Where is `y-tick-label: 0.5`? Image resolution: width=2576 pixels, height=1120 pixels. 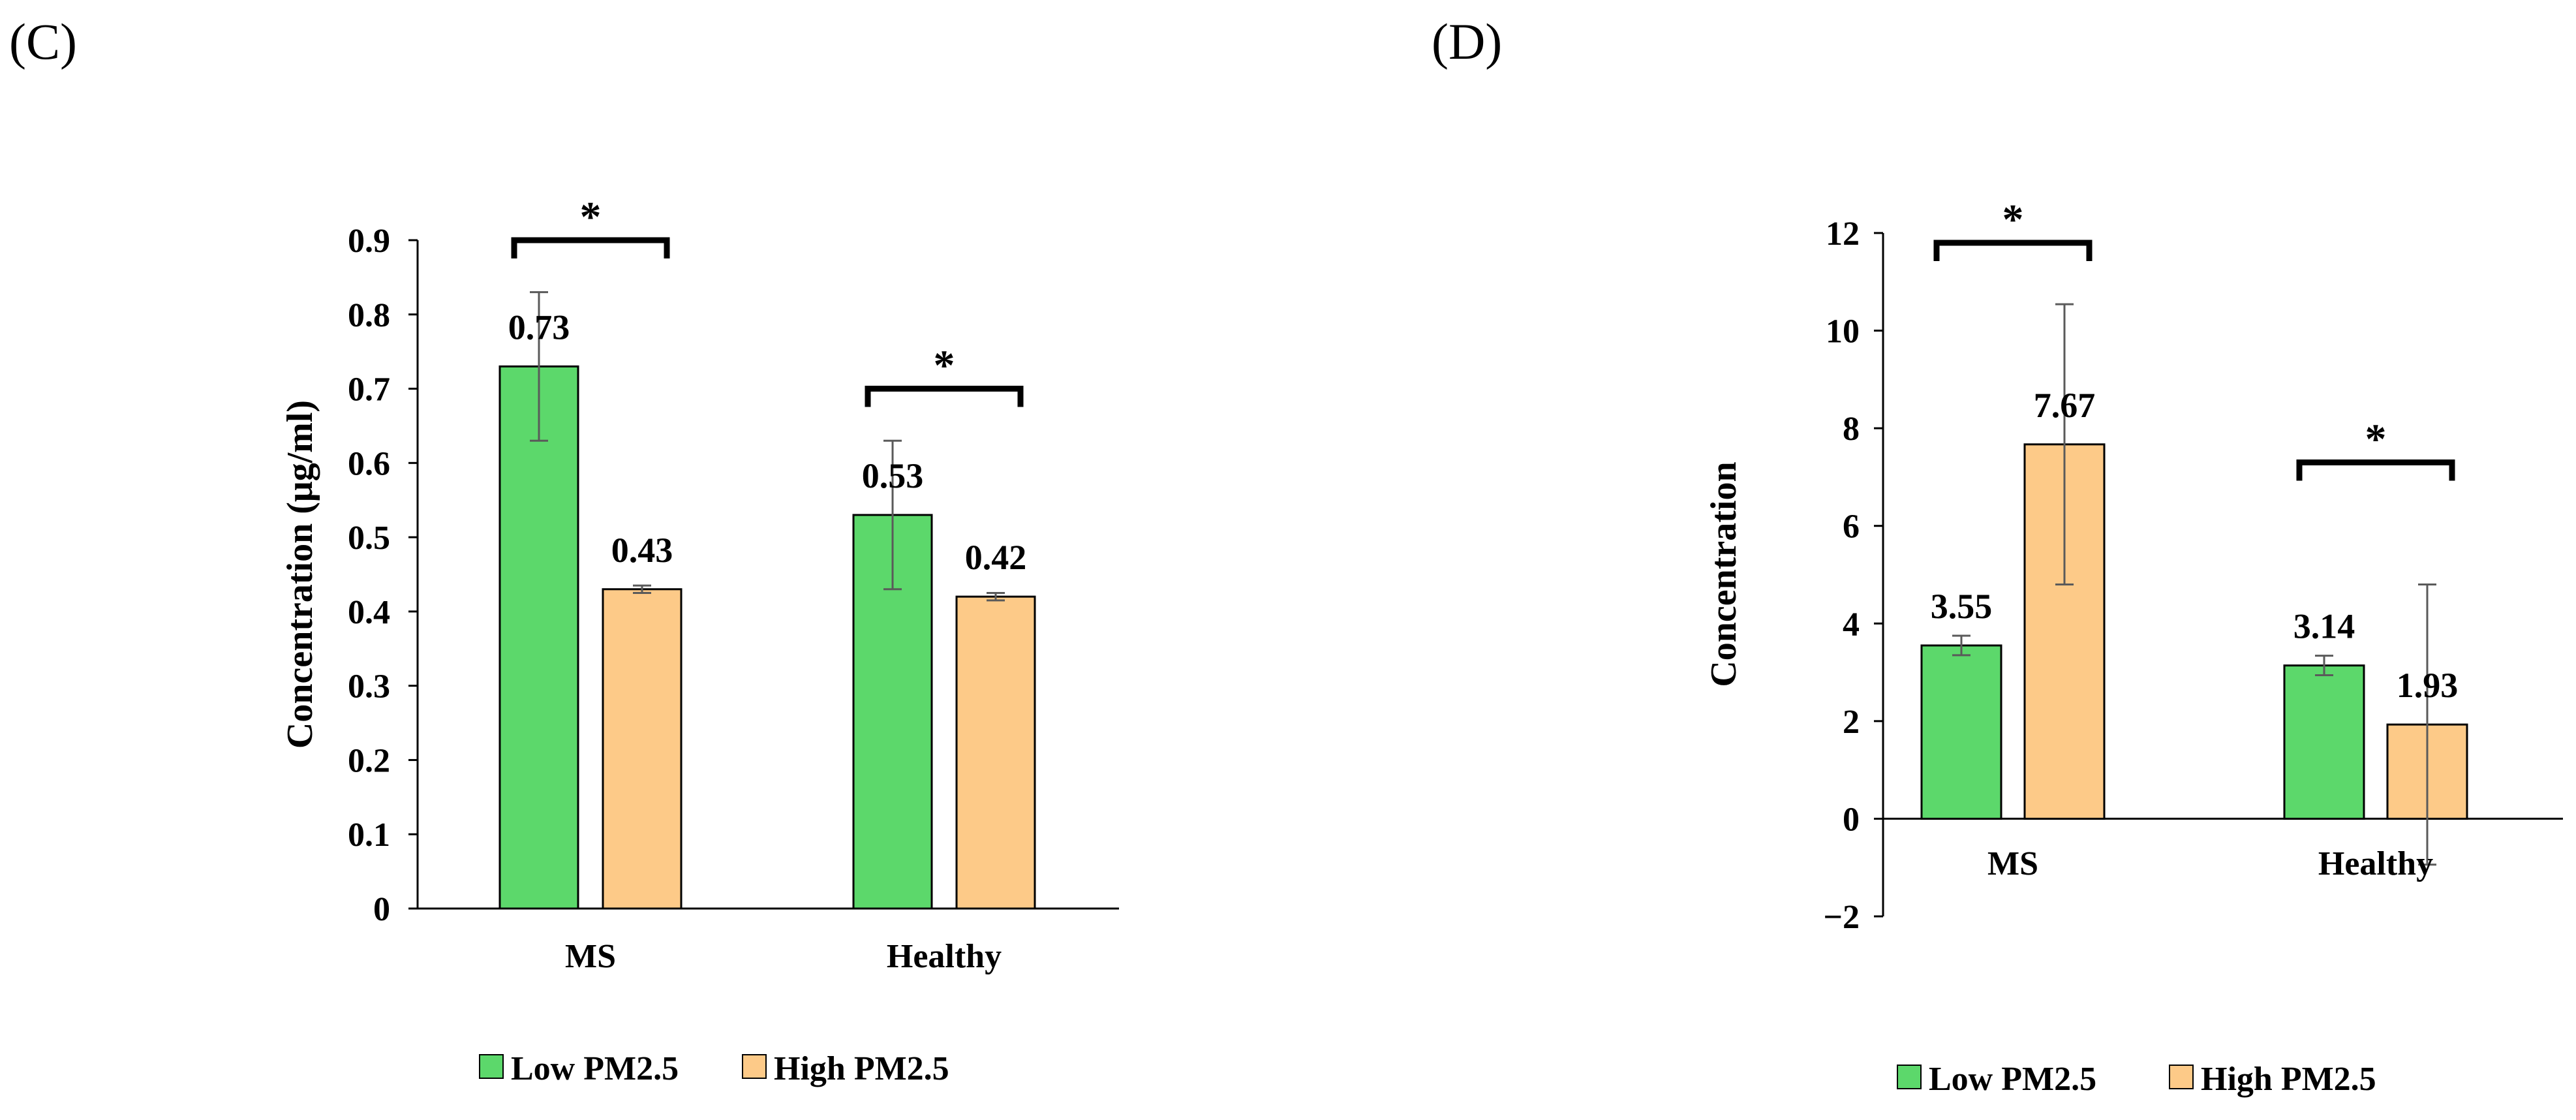
y-tick-label: 0.5 is located at coordinates (369, 538).